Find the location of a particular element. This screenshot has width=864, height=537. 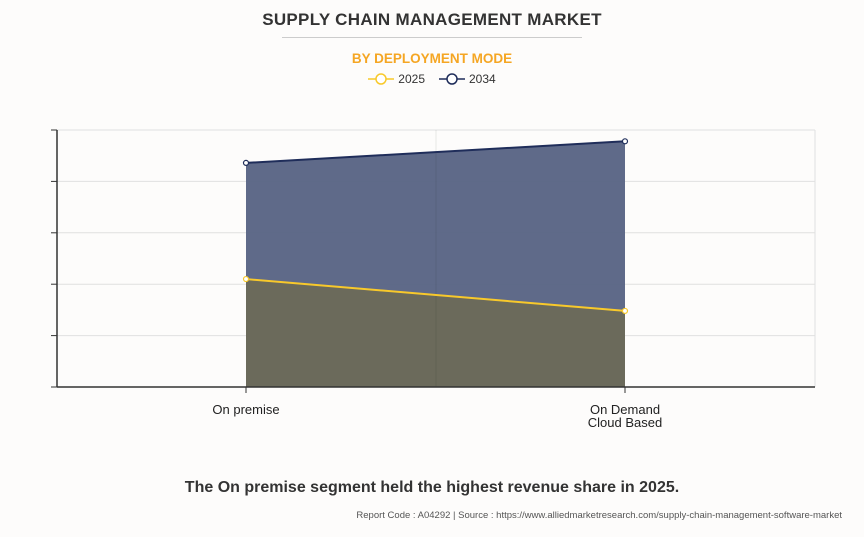

chart-subtitle: BY DEPLOYMENT MODE is located at coordinates (432, 58).